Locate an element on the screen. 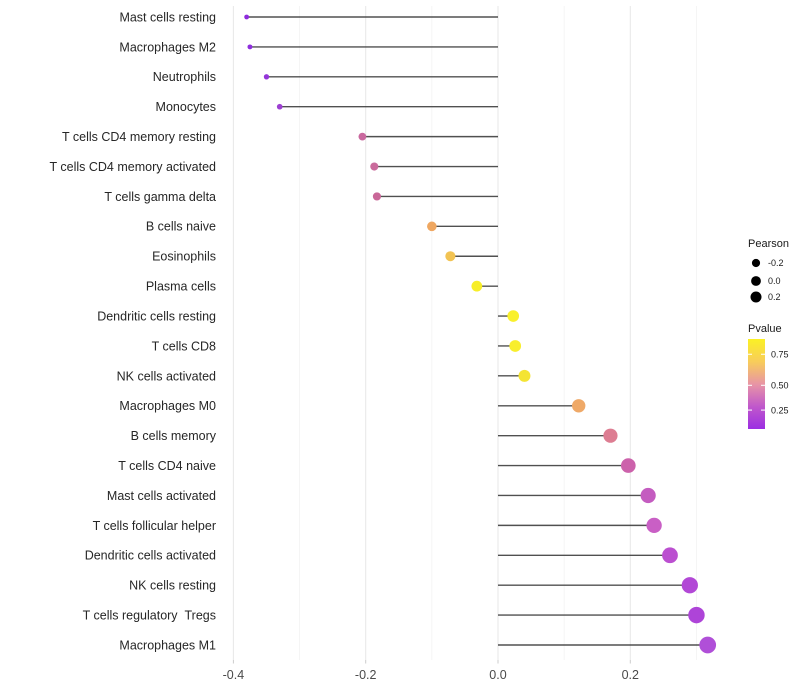 The image size is (800, 700). category-label: Neutrophils is located at coordinates (184, 77).